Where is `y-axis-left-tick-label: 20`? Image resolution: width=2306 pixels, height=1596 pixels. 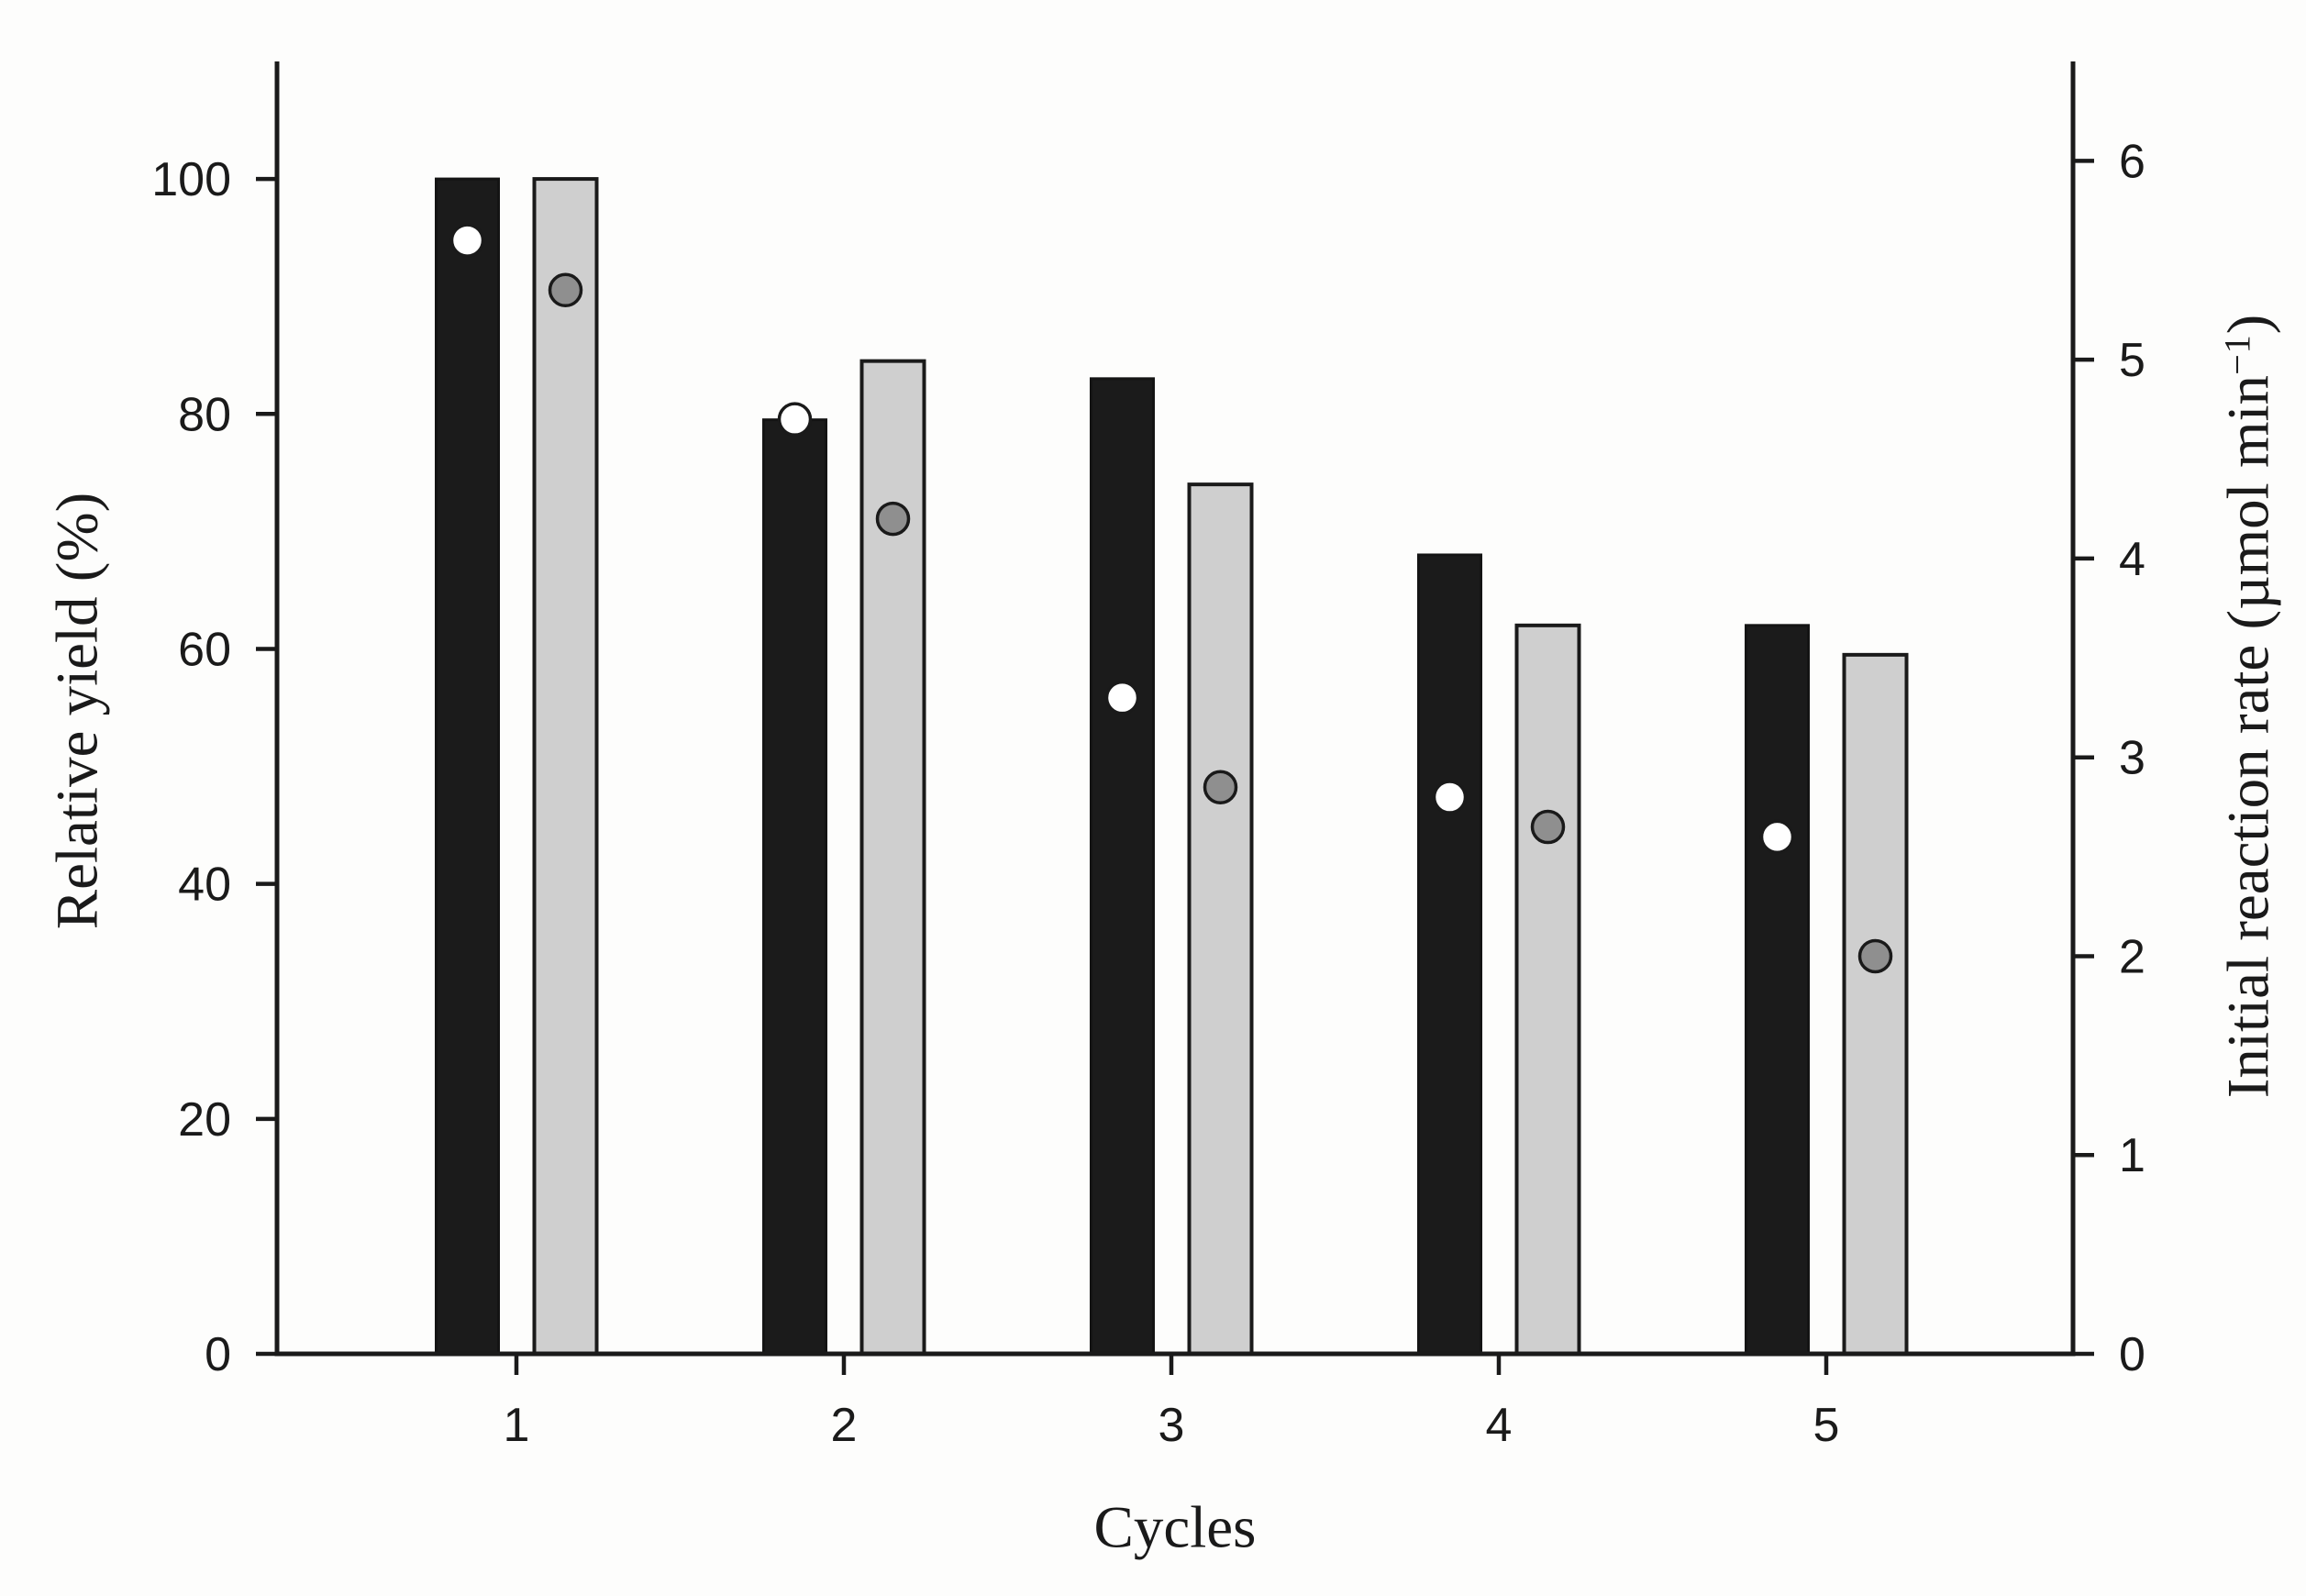
y-axis-left-tick-label: 20 is located at coordinates (204, 1120).